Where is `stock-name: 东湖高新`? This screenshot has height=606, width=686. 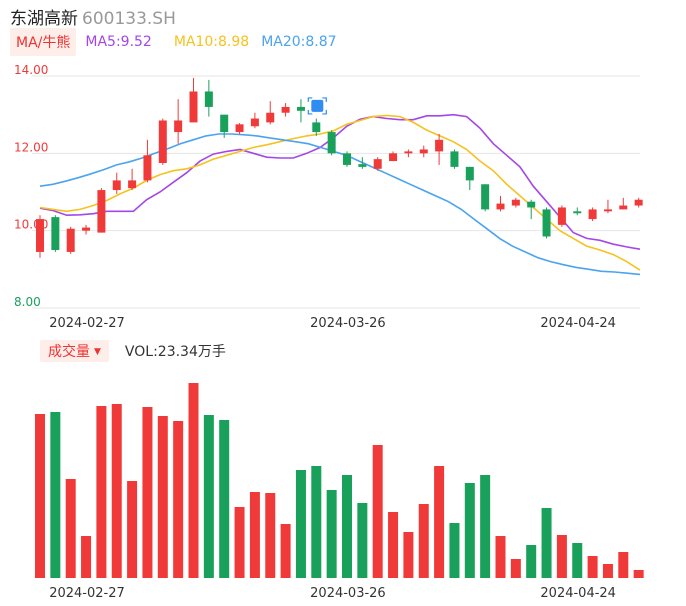 stock-name: 东湖高新 is located at coordinates (44, 19).